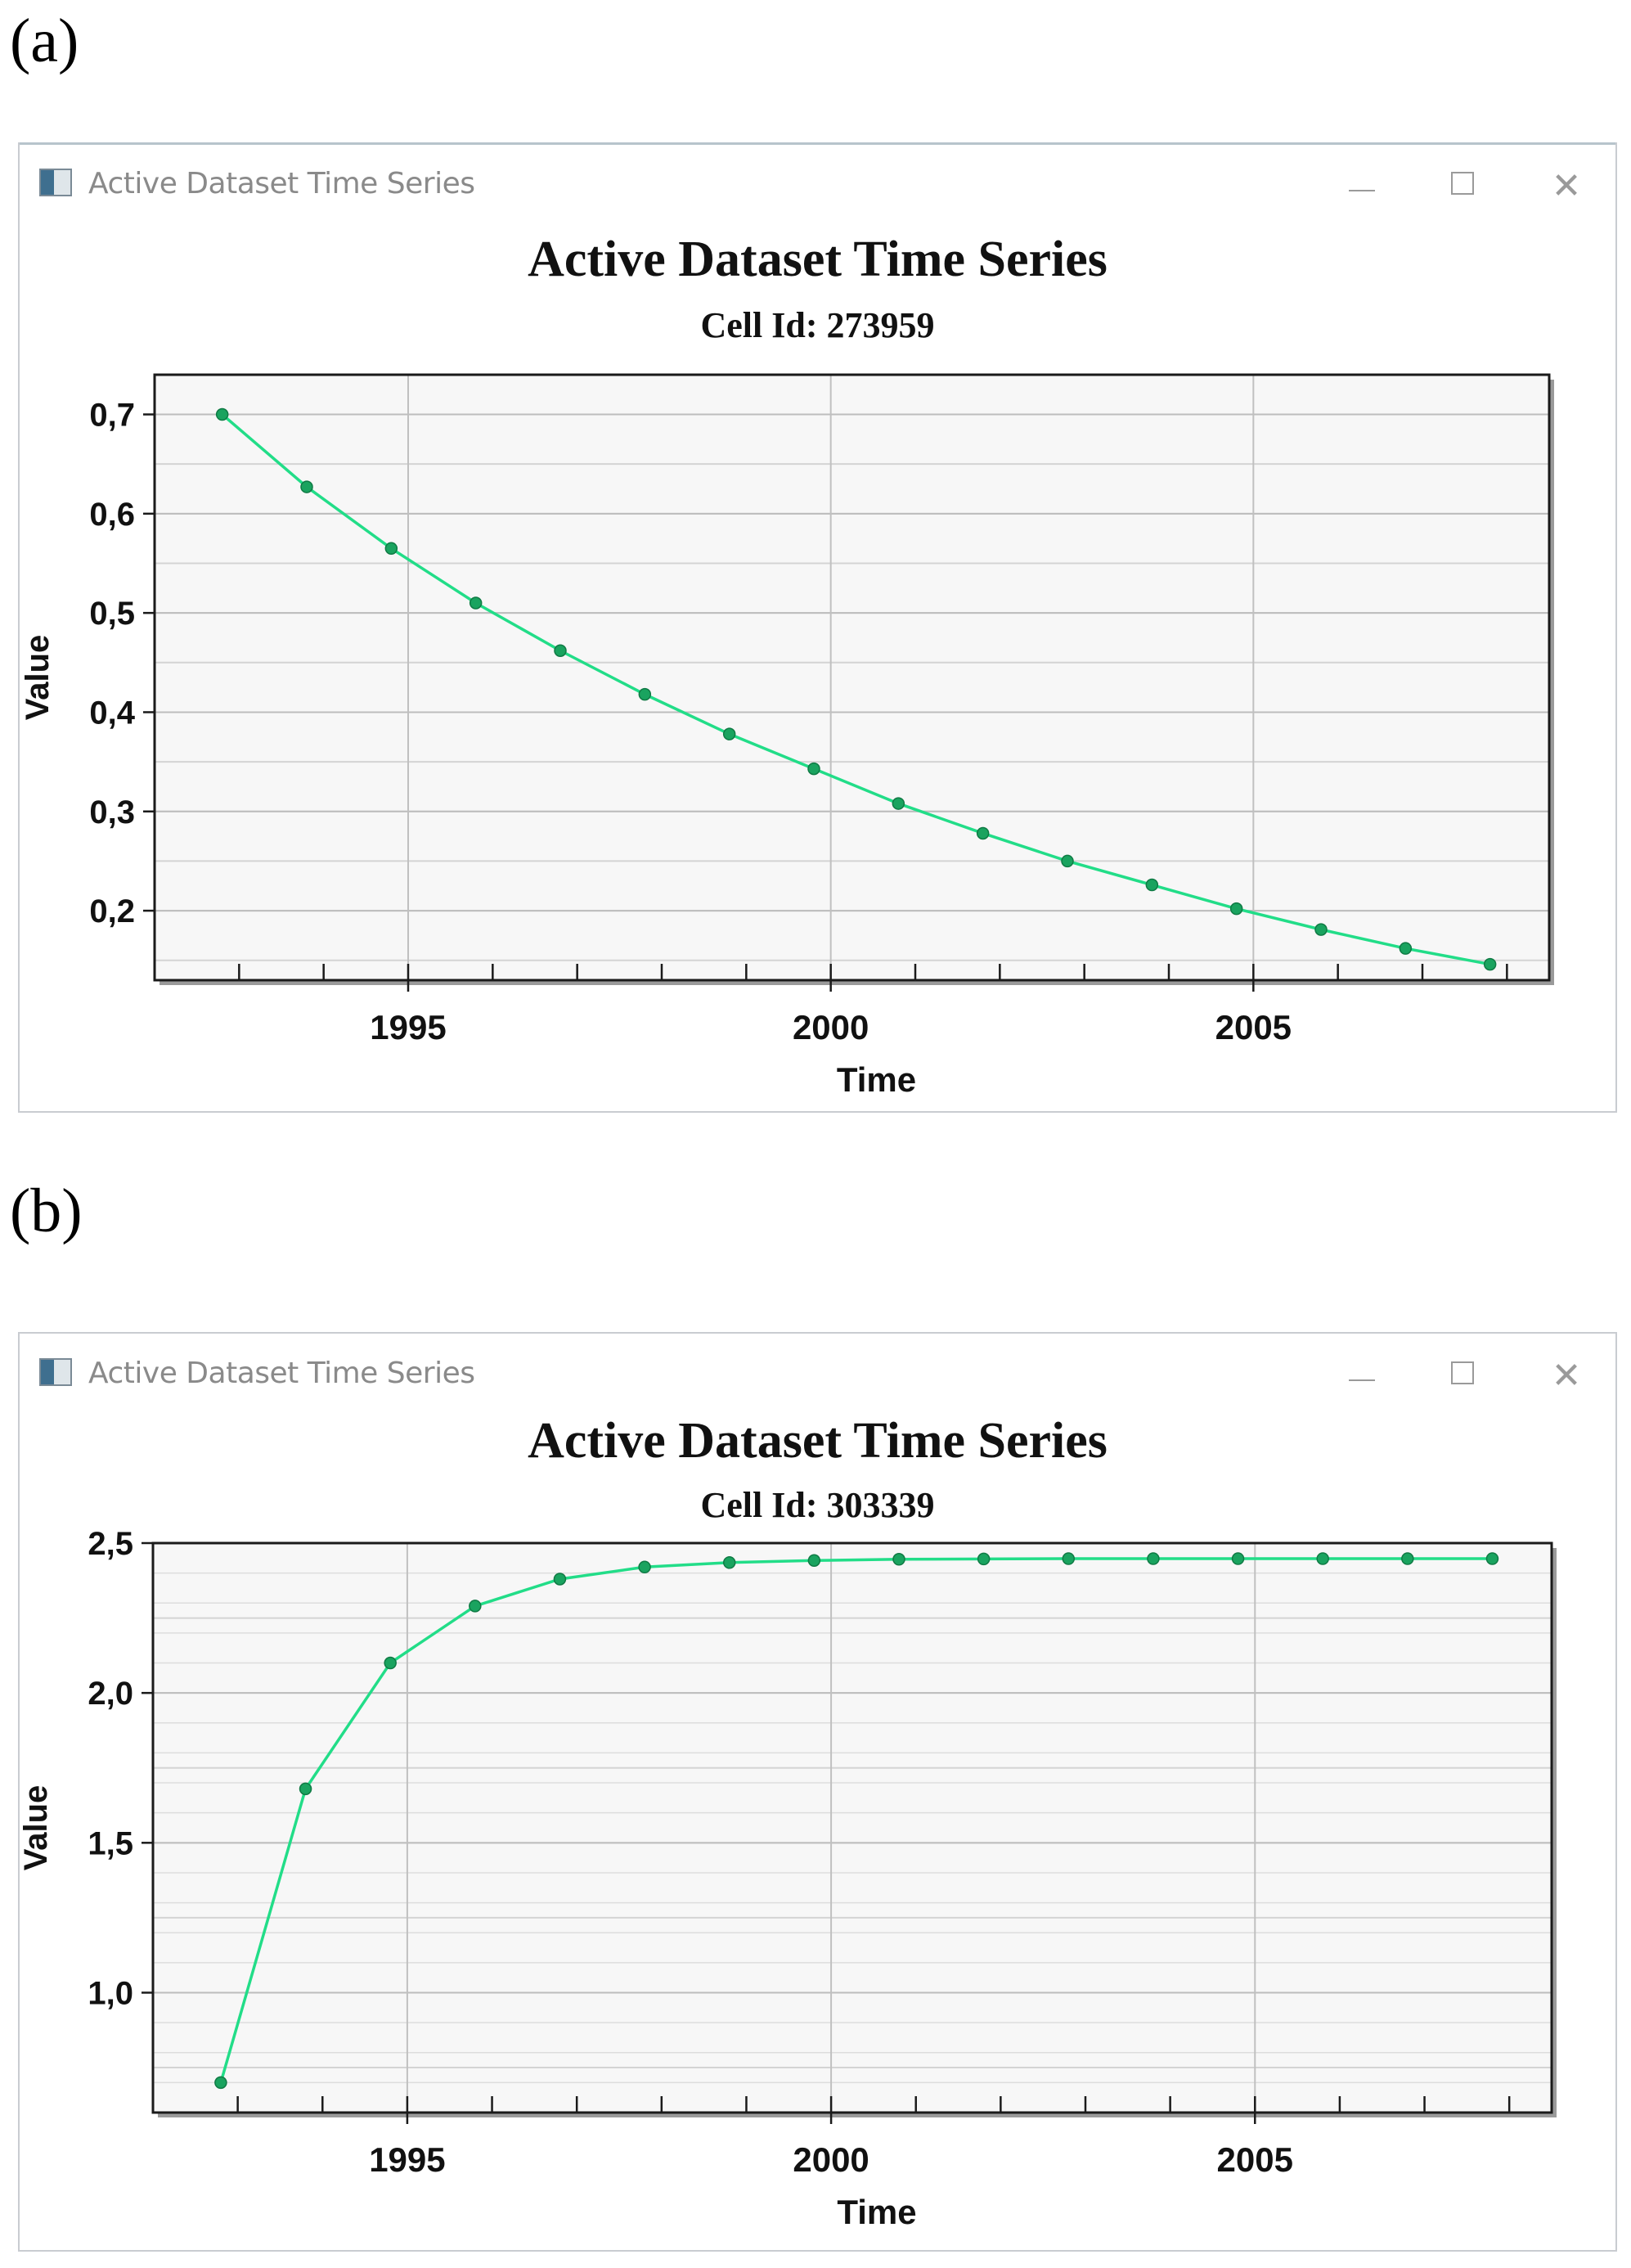 Image resolution: width=1631 pixels, height=2268 pixels. Describe the element at coordinates (112, 416) in the screenshot. I see `y-tick-label: 0,7` at that location.